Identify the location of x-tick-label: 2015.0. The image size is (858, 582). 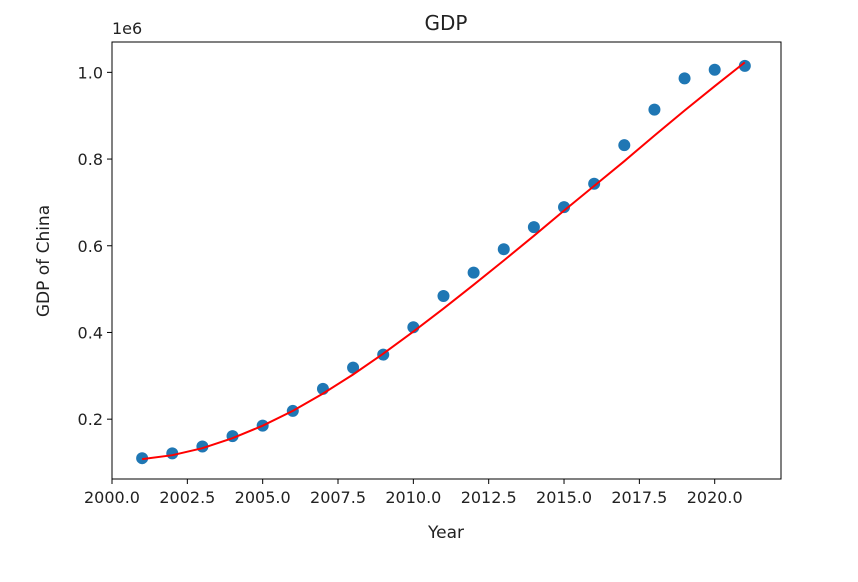
(564, 497).